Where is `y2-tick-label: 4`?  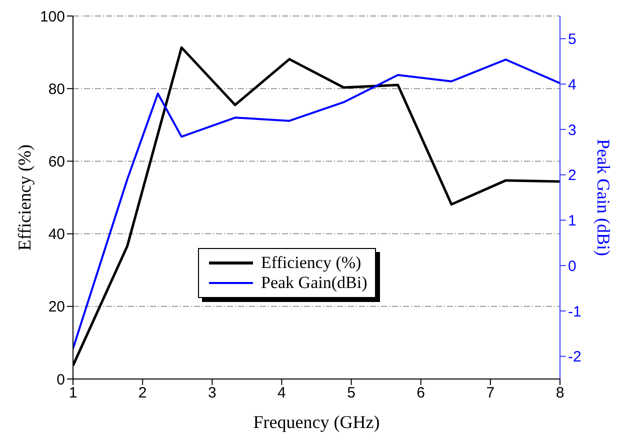 y2-tick-label: 4 is located at coordinates (572, 85).